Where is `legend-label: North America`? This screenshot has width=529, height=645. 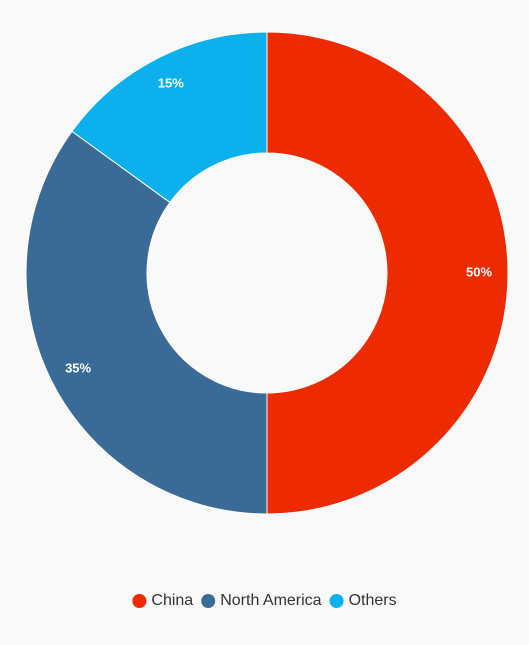 legend-label: North America is located at coordinates (270, 600).